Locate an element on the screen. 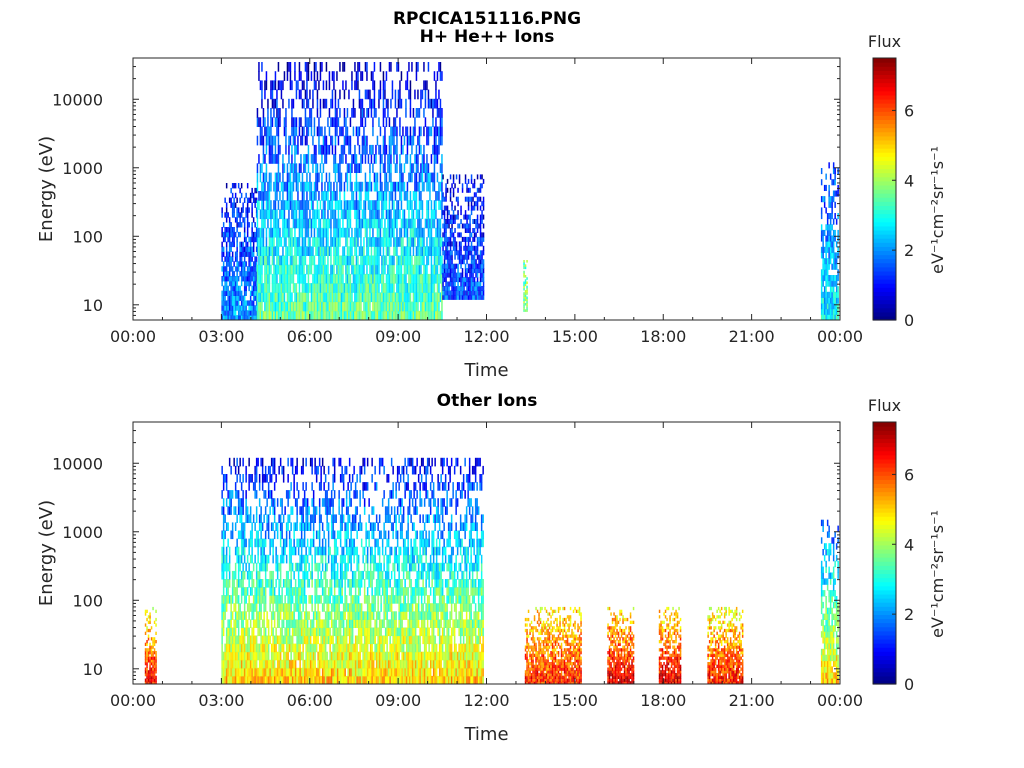 The width and height of the screenshot is (1024, 768). flux-region is located at coordinates (239, 252).